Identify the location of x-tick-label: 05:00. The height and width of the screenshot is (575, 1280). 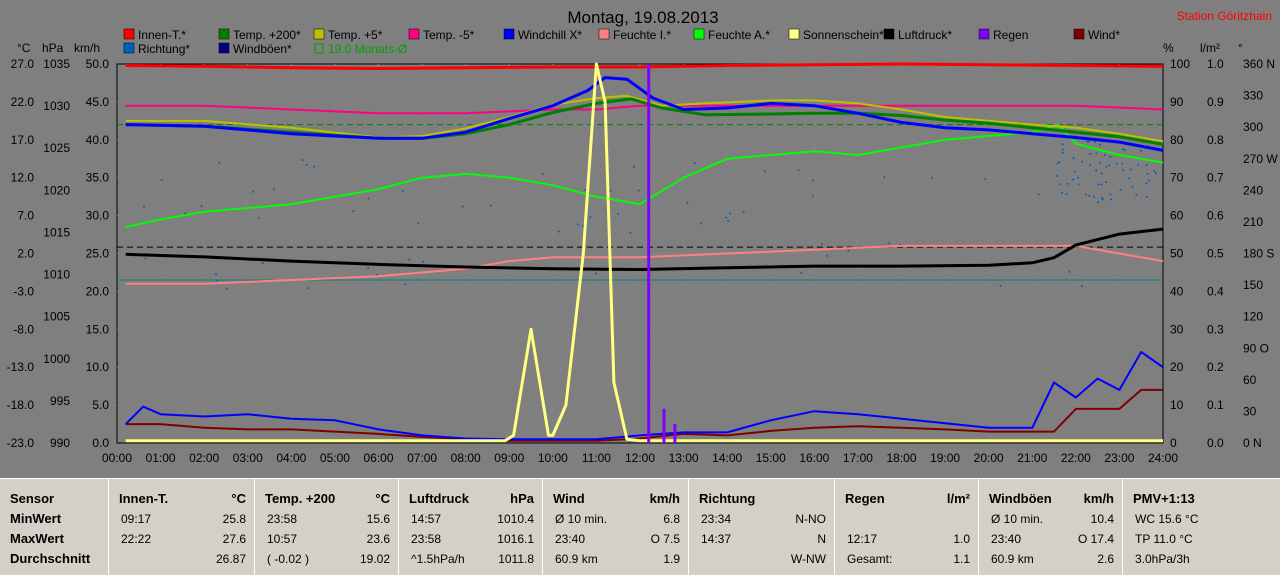
(335, 458).